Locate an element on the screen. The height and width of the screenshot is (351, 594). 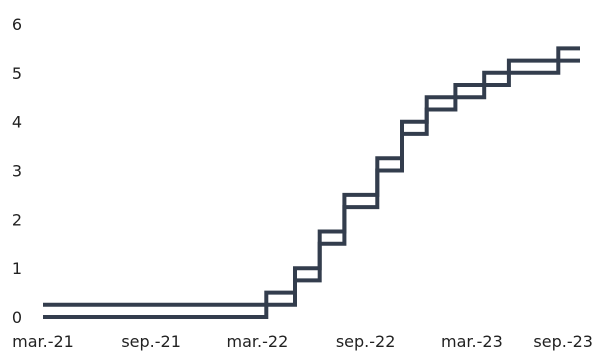
x-tick-label: sep.-23 is located at coordinates (563, 341).